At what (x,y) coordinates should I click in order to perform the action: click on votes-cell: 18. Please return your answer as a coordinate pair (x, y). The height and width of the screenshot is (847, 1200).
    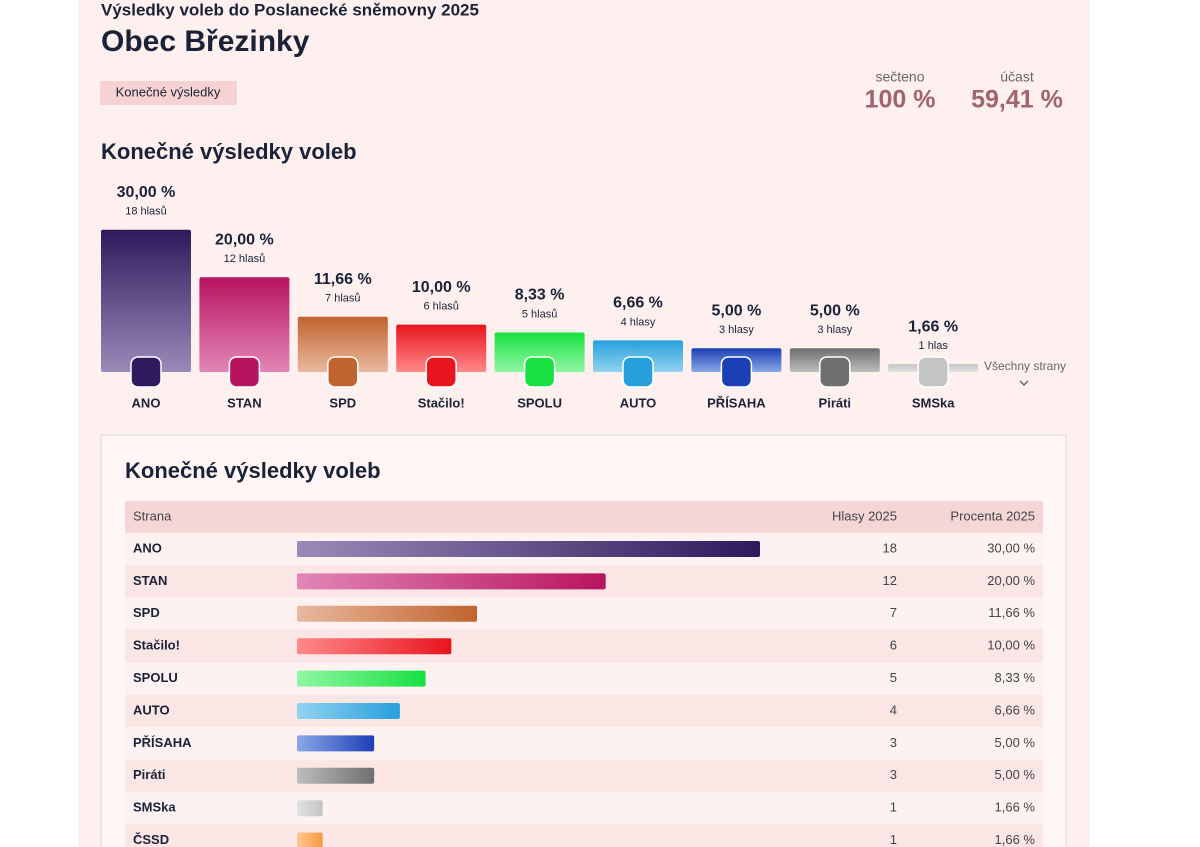
    Looking at the image, I should click on (890, 547).